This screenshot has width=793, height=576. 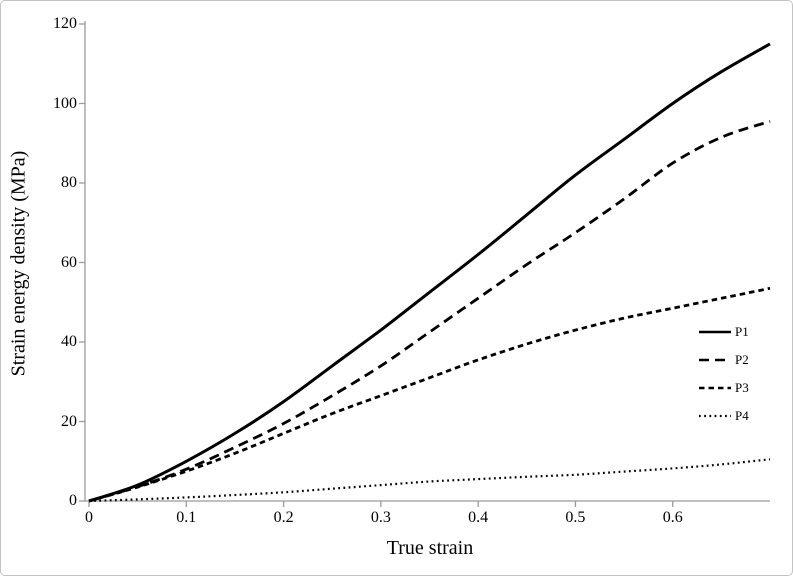 What do you see at coordinates (672, 517) in the screenshot?
I see `x-tick-label: 0.6` at bounding box center [672, 517].